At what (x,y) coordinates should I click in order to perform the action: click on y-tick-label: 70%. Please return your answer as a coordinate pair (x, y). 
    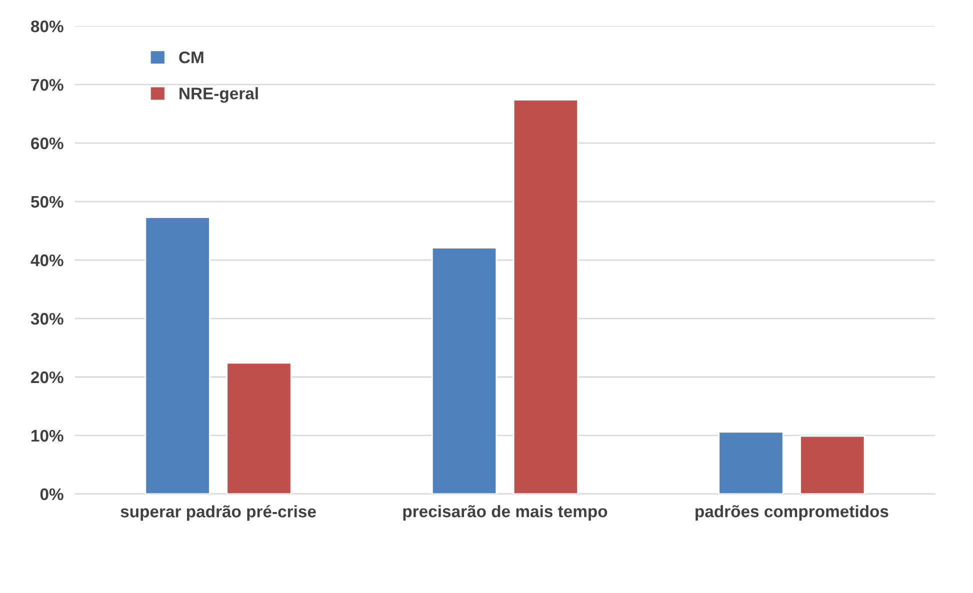
    Looking at the image, I should click on (47, 84).